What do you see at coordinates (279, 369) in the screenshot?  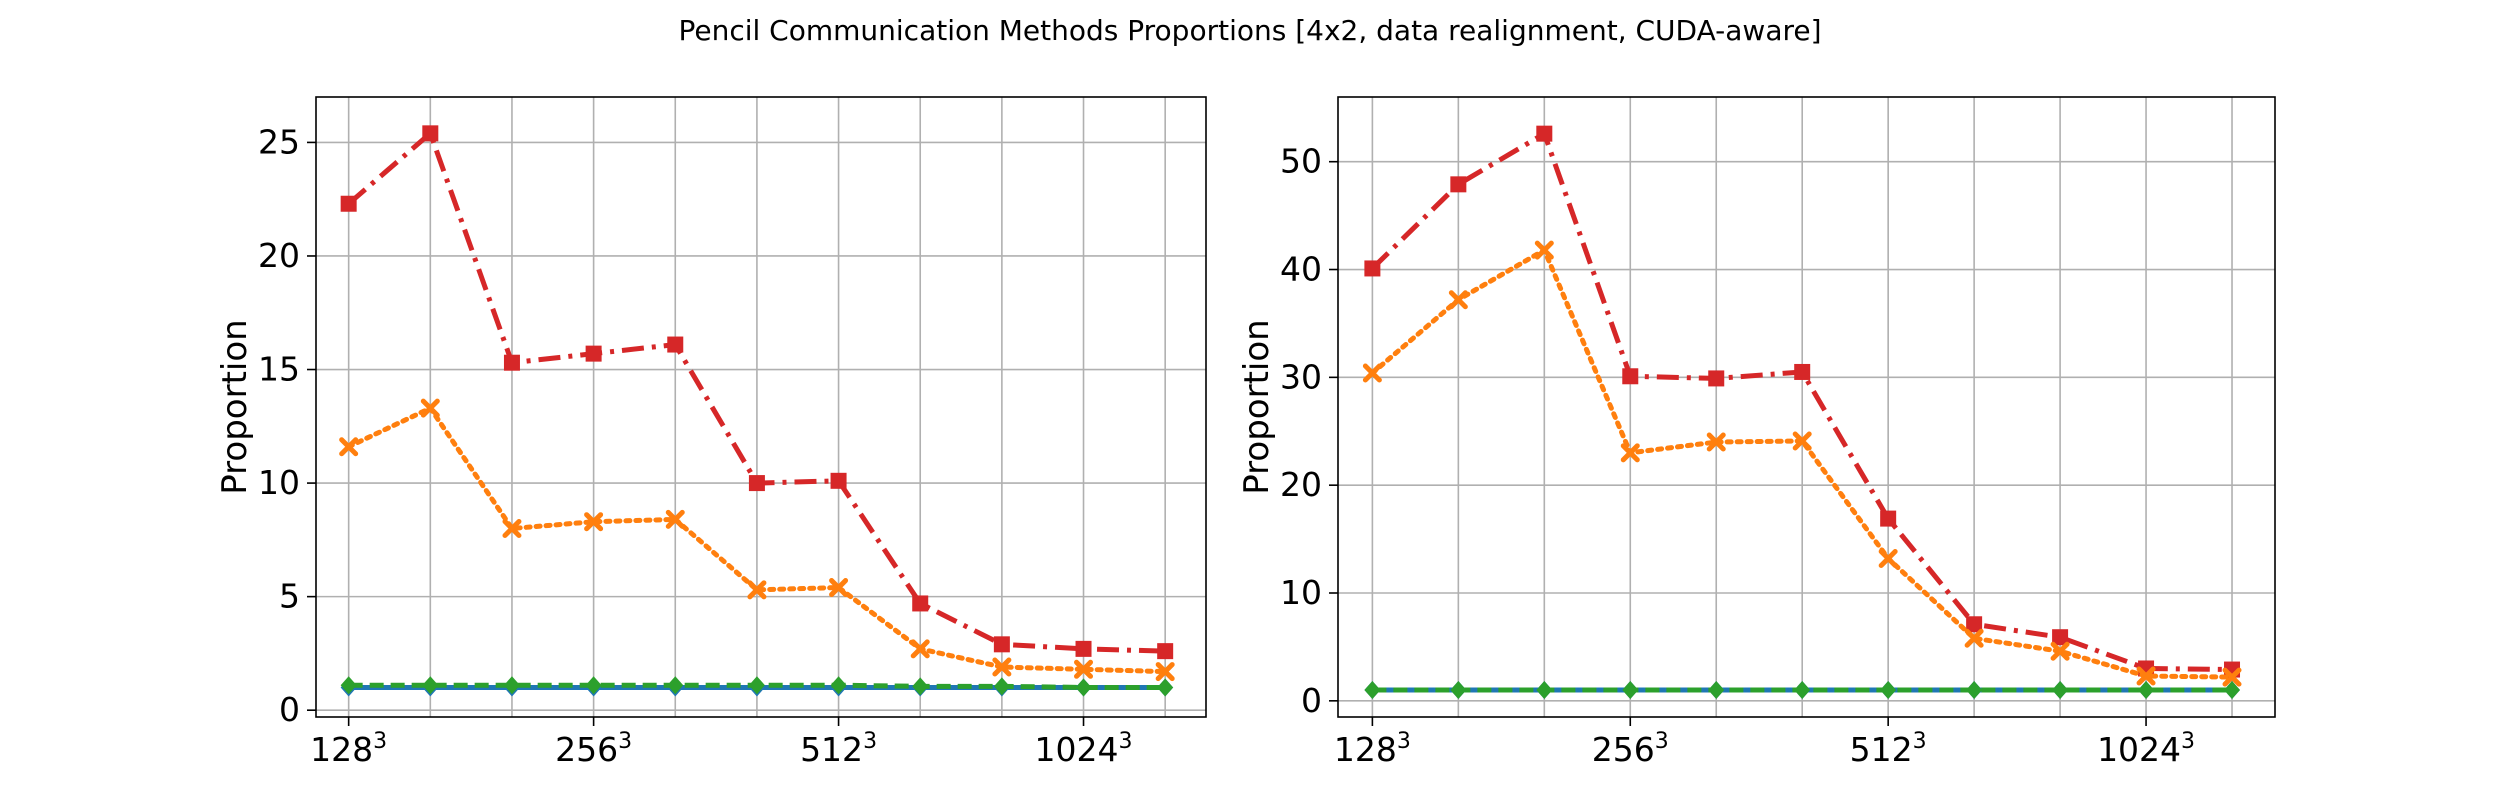 I see `y-tick-label: 15` at bounding box center [279, 369].